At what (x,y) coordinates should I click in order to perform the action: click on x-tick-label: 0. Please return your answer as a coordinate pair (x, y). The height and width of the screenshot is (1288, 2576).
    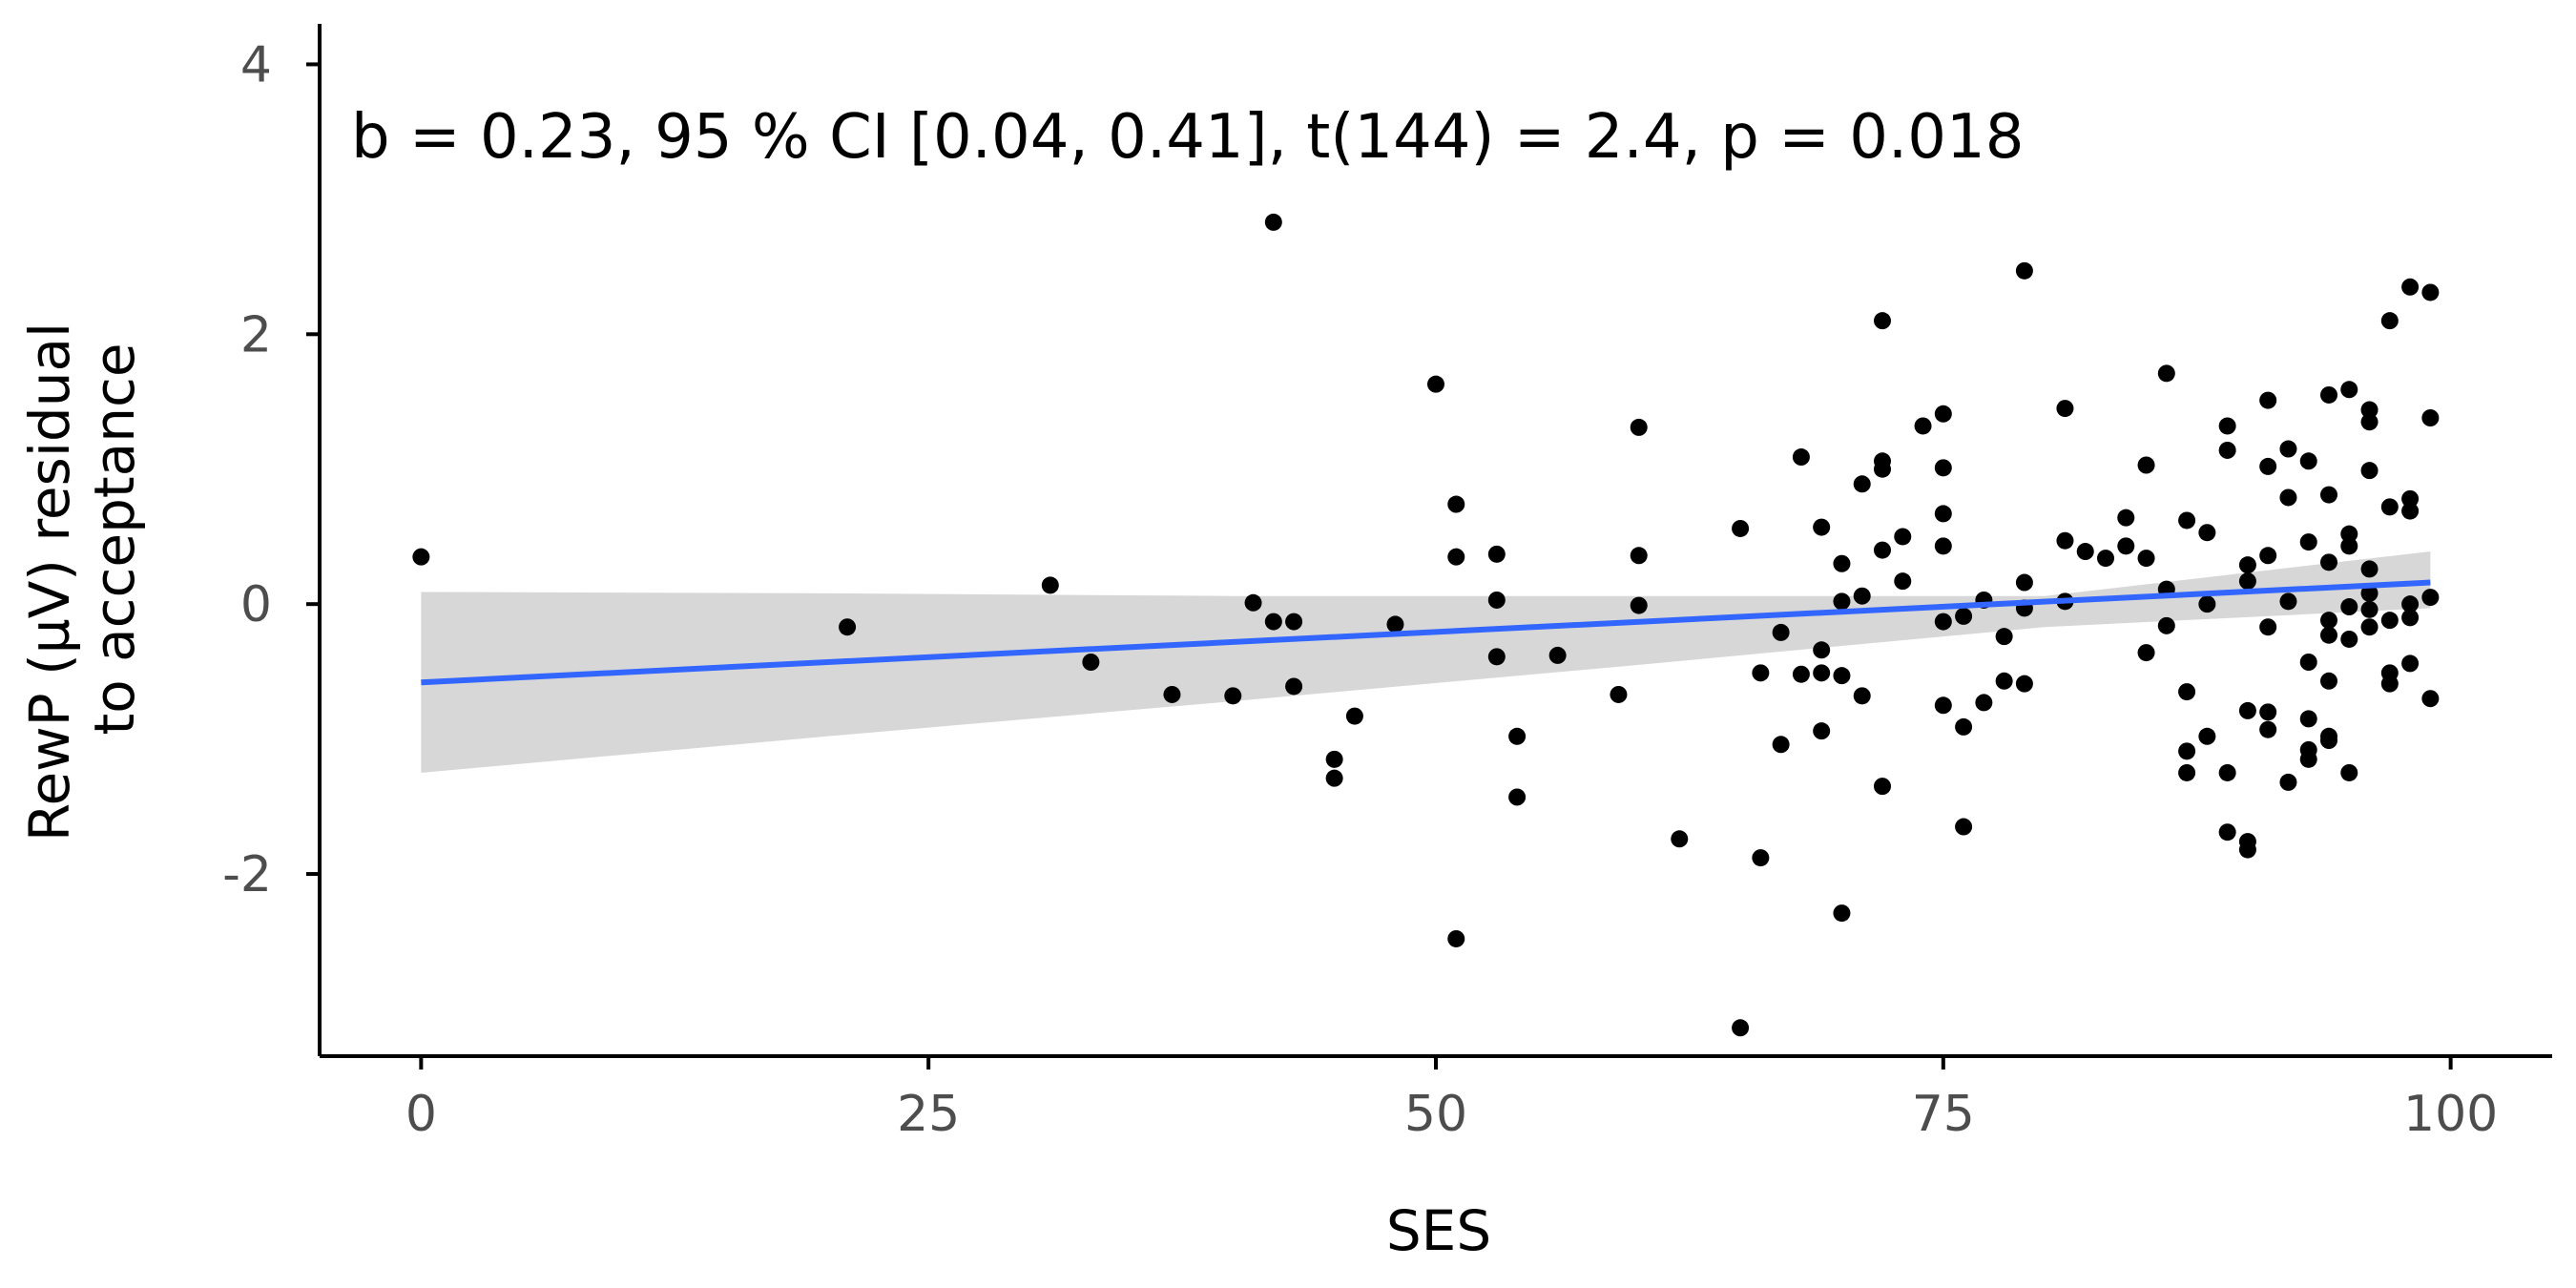
    Looking at the image, I should click on (421, 1114).